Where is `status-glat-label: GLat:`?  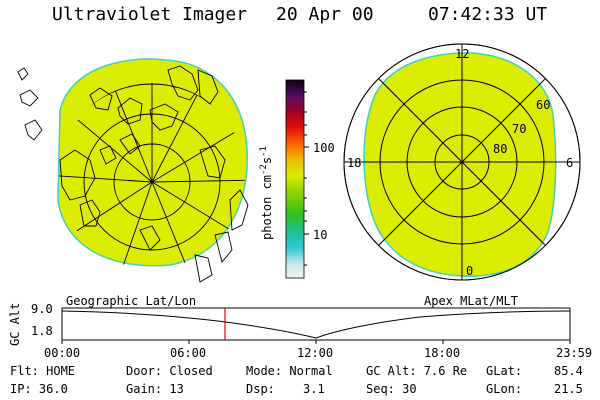 status-glat-label: GLat: is located at coordinates (504, 371).